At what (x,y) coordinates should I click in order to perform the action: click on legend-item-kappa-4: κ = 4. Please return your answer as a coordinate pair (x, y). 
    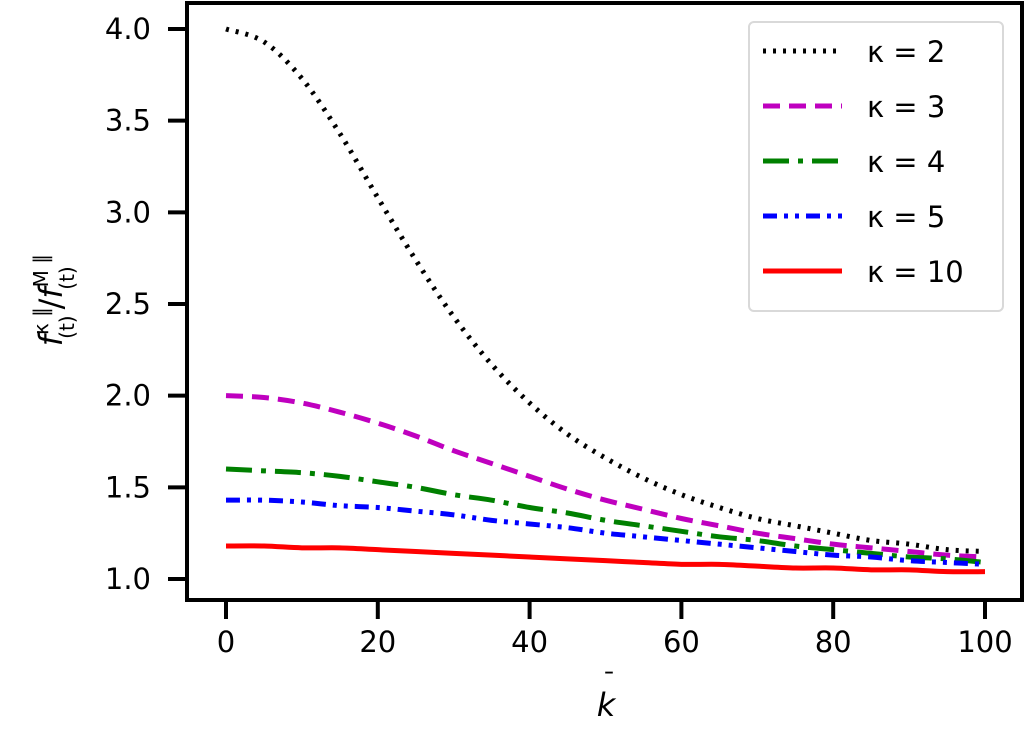
    Looking at the image, I should click on (854, 162).